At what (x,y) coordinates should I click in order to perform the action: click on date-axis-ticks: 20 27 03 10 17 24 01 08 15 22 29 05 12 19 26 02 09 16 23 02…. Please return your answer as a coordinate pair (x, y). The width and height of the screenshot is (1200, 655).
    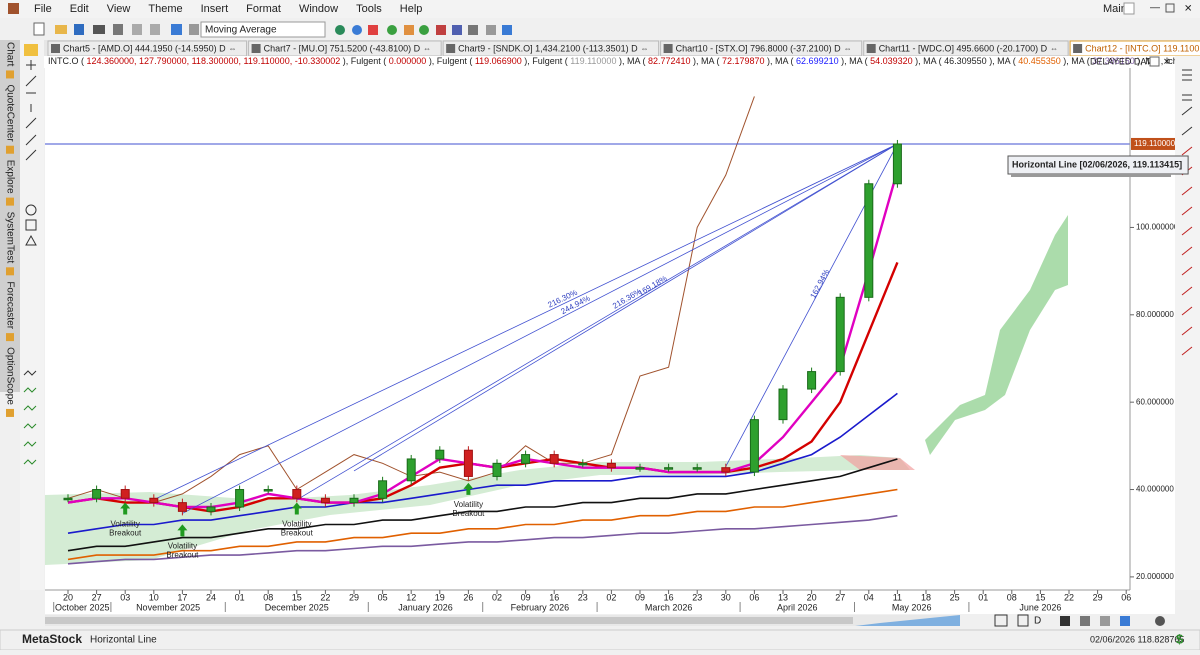
    Looking at the image, I should click on (592, 601).